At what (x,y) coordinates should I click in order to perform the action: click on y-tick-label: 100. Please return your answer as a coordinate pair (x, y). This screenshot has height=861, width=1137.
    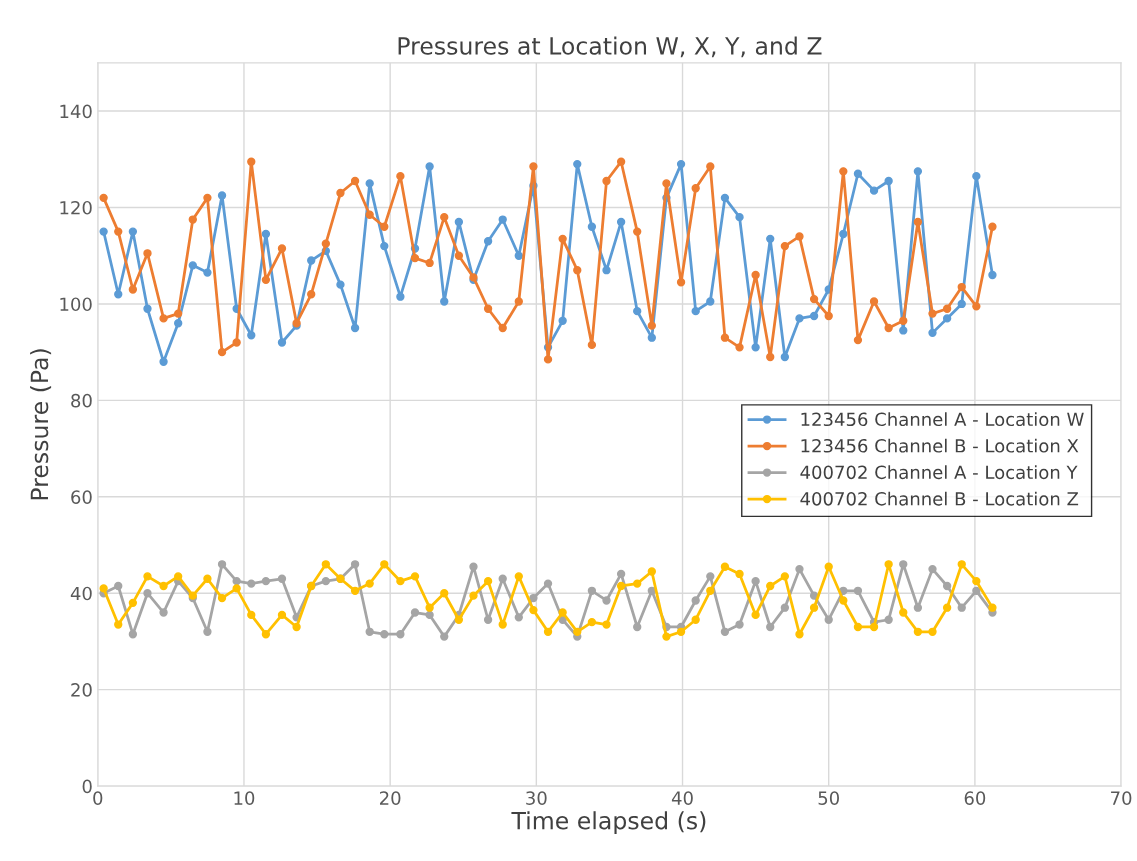
    Looking at the image, I should click on (76, 304).